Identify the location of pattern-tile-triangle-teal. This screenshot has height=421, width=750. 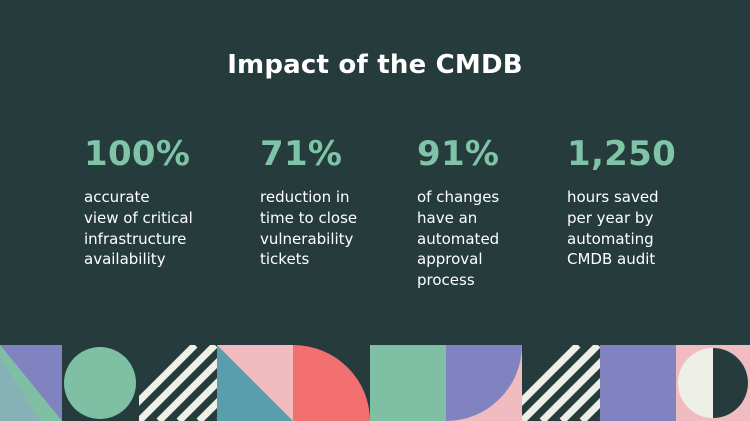
(255, 383).